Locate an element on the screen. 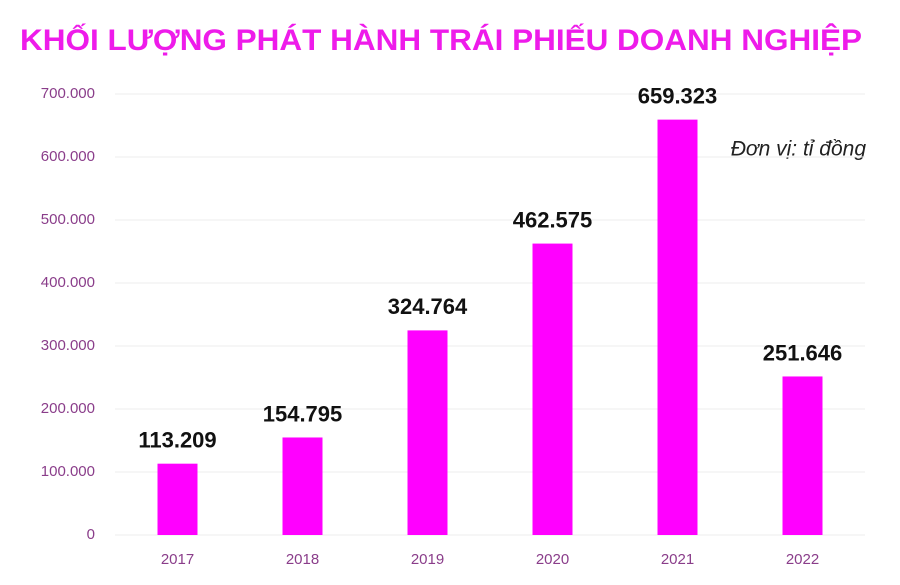 The width and height of the screenshot is (900, 585). y-tick-label: 100.000 is located at coordinates (68, 471).